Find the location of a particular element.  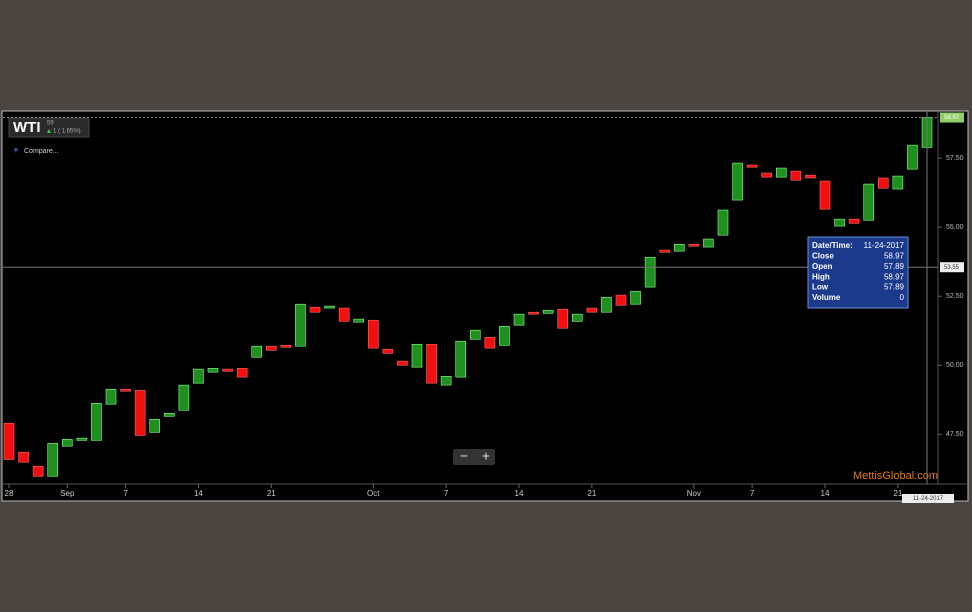

tooltip-value: 11-24-2017 is located at coordinates (884, 245).